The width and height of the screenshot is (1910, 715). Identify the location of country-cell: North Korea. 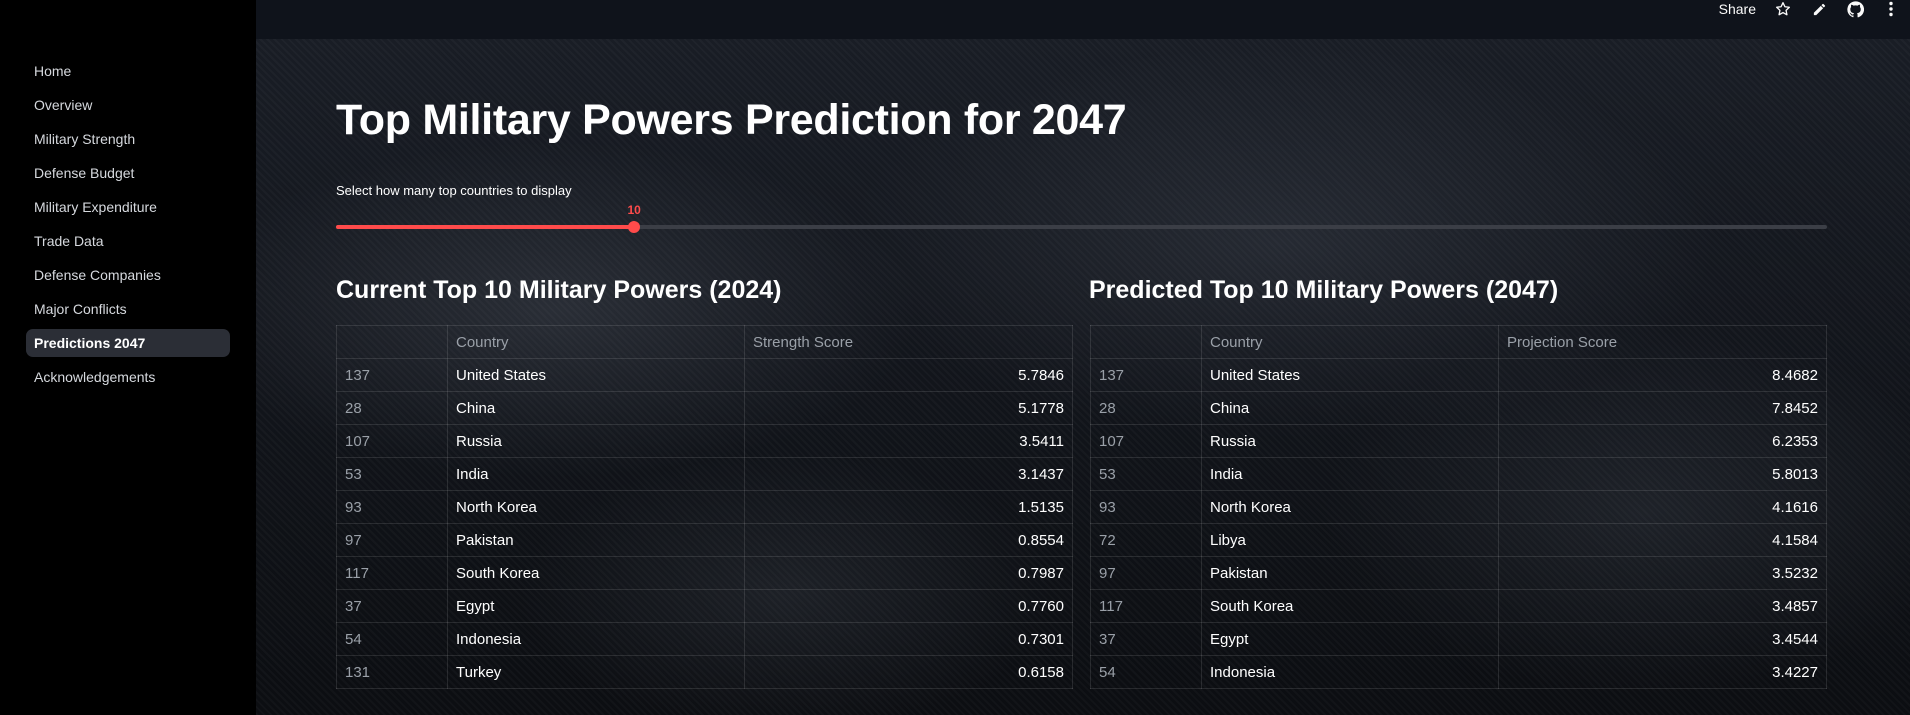
(596, 507).